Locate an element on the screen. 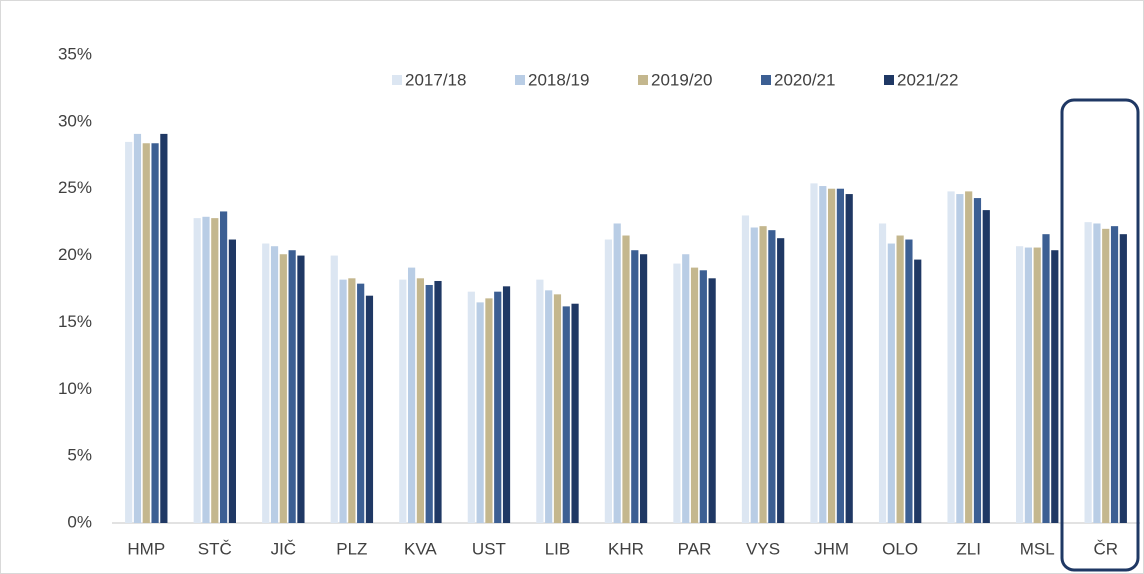 The height and width of the screenshot is (574, 1144). x-tick-label: VYS is located at coordinates (763, 548).